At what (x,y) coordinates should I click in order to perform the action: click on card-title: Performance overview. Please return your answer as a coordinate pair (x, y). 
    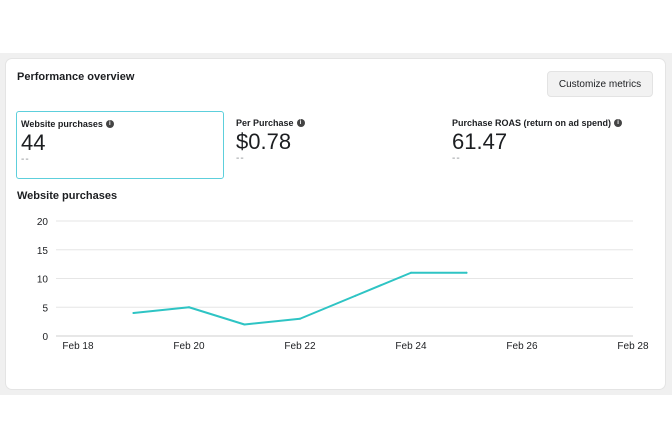
    Looking at the image, I should click on (76, 77).